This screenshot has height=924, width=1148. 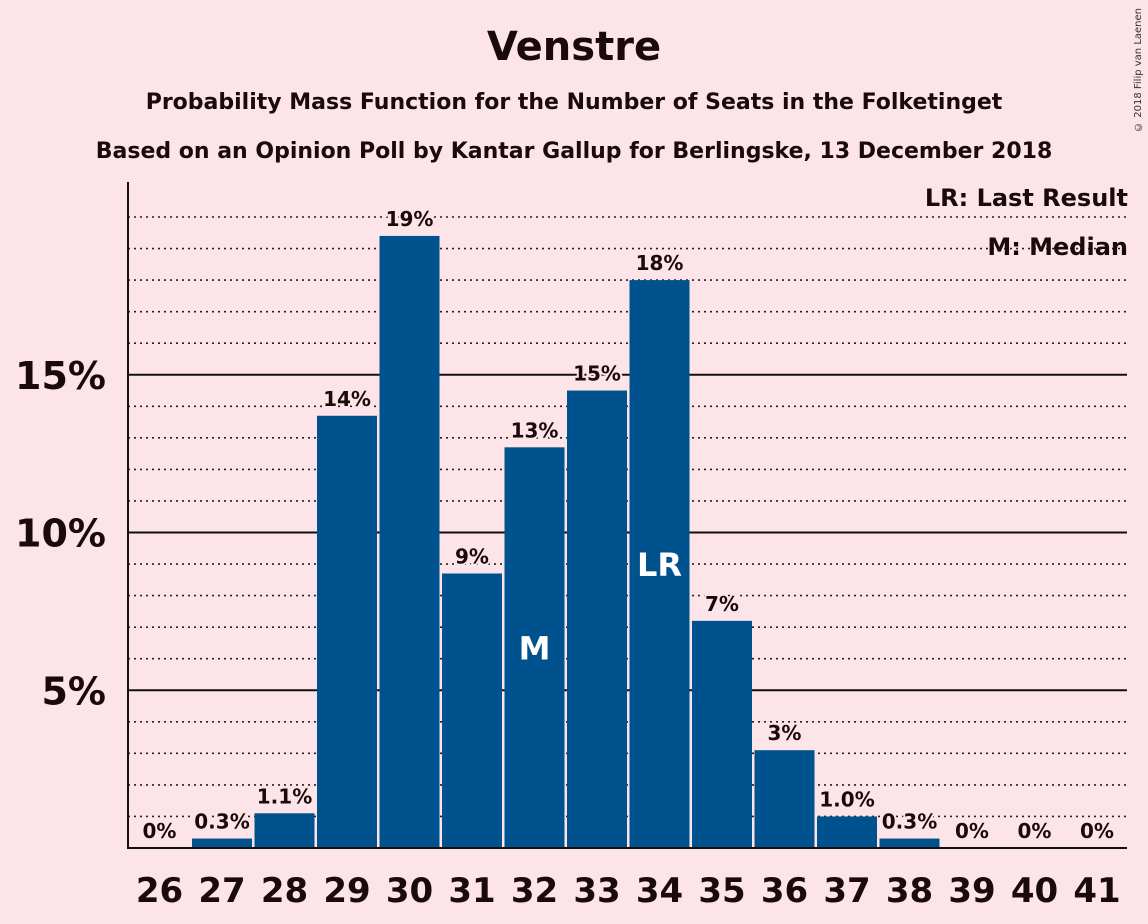 What do you see at coordinates (346, 891) in the screenshot?
I see `x-tick-label: 29` at bounding box center [346, 891].